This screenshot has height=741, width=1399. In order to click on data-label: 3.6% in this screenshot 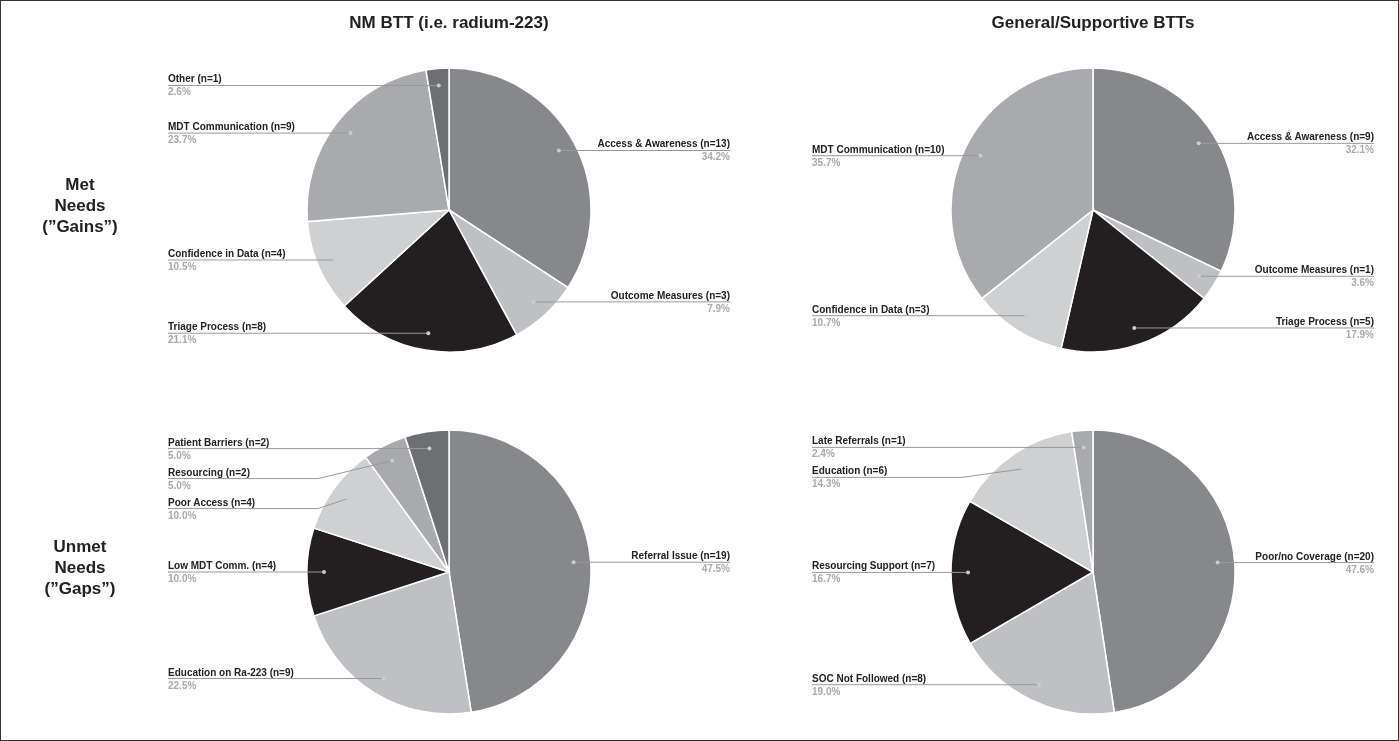, I will do `click(1363, 283)`.